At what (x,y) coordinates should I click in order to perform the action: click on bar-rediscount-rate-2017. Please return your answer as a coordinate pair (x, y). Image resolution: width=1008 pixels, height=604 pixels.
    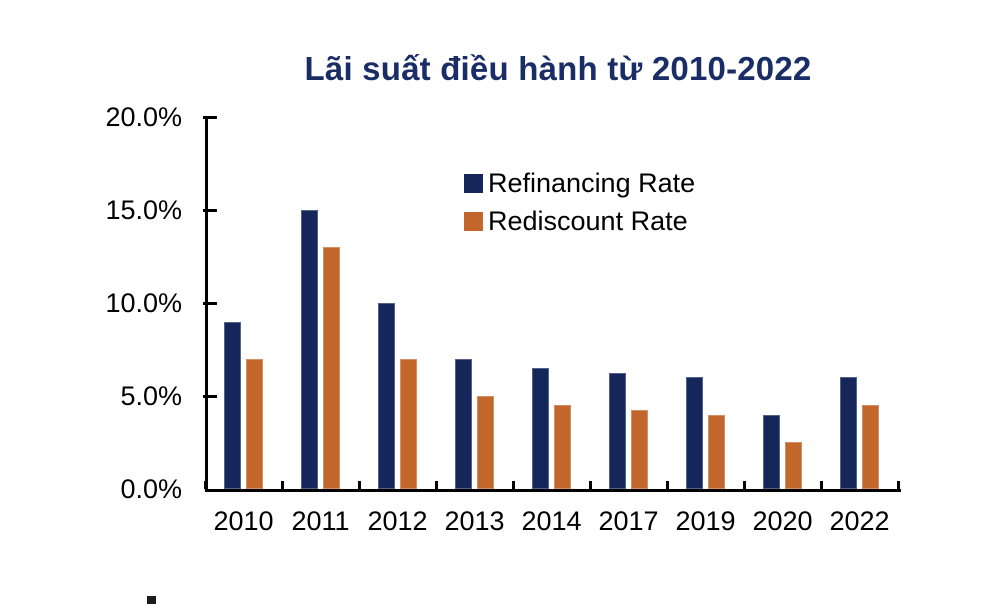
    Looking at the image, I should click on (639, 449).